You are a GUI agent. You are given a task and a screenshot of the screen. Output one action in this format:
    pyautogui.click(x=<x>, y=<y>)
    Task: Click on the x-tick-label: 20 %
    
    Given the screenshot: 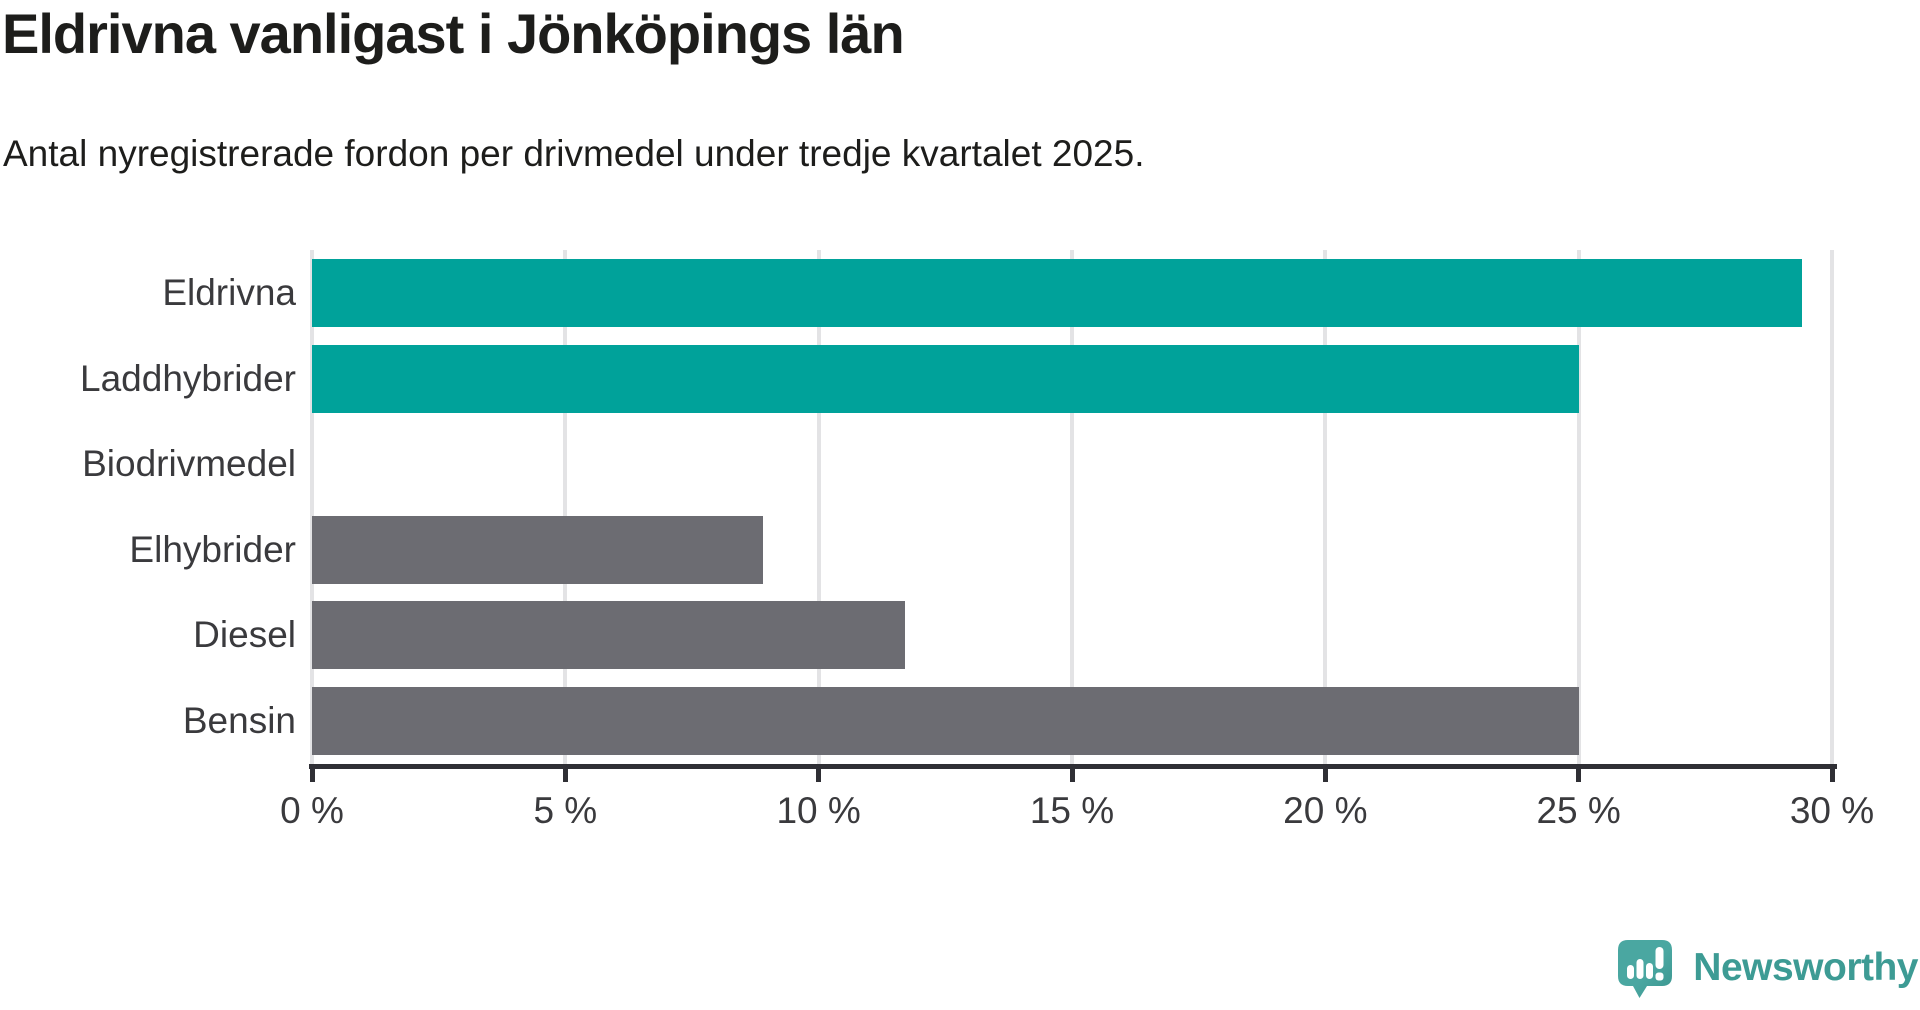 What is the action you would take?
    pyautogui.click(x=1325, y=810)
    